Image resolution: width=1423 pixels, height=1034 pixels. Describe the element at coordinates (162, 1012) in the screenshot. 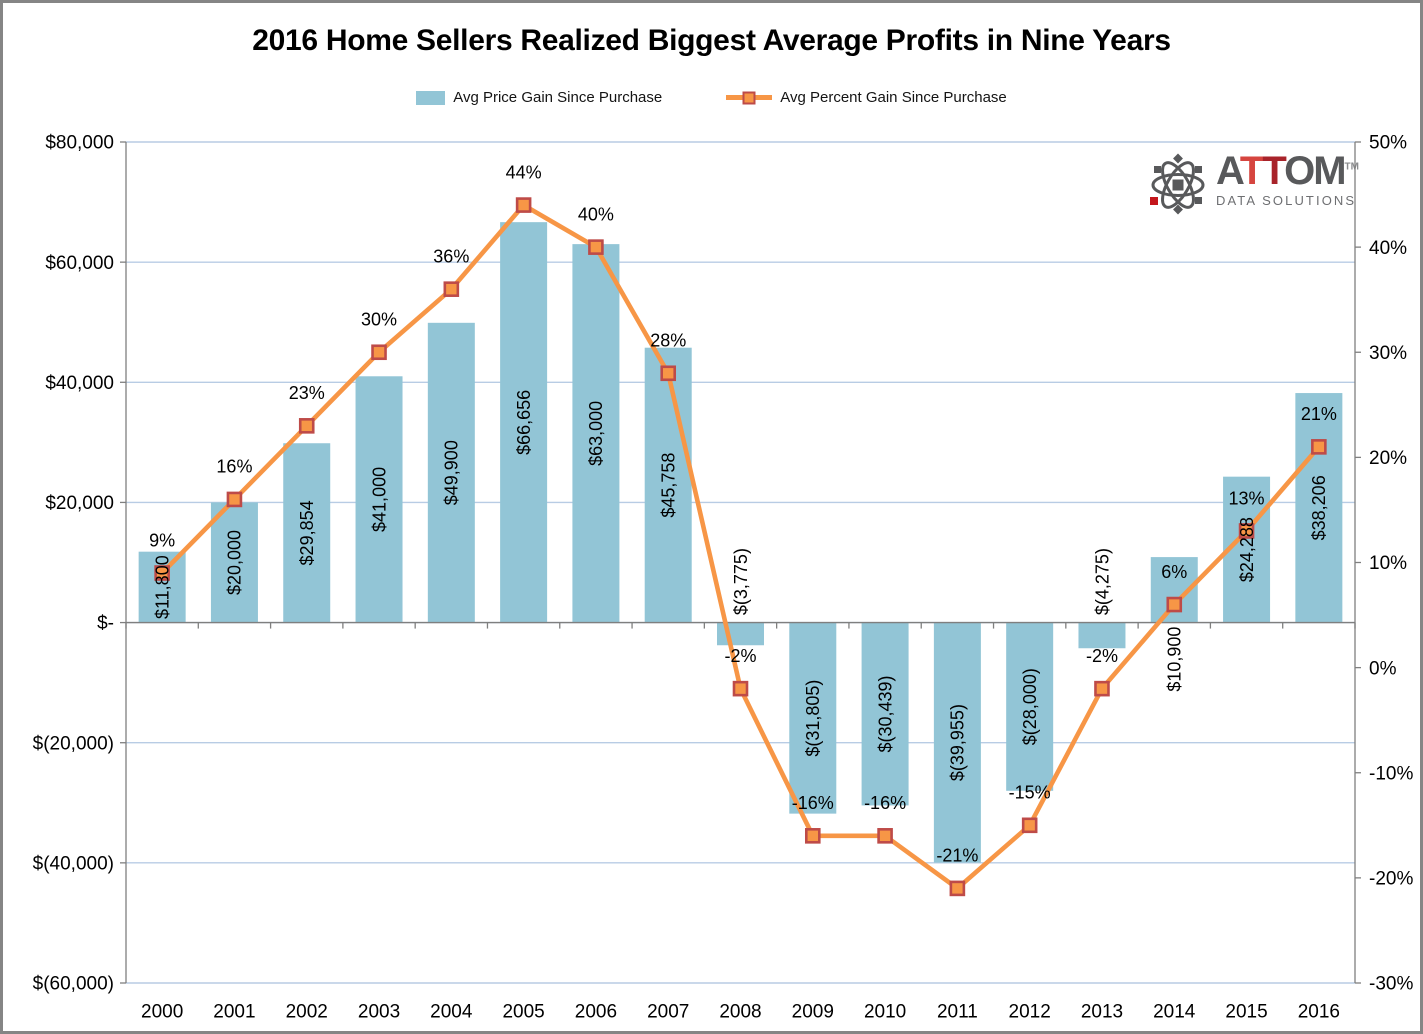

I see `x-axis-label-2000: 2000` at that location.